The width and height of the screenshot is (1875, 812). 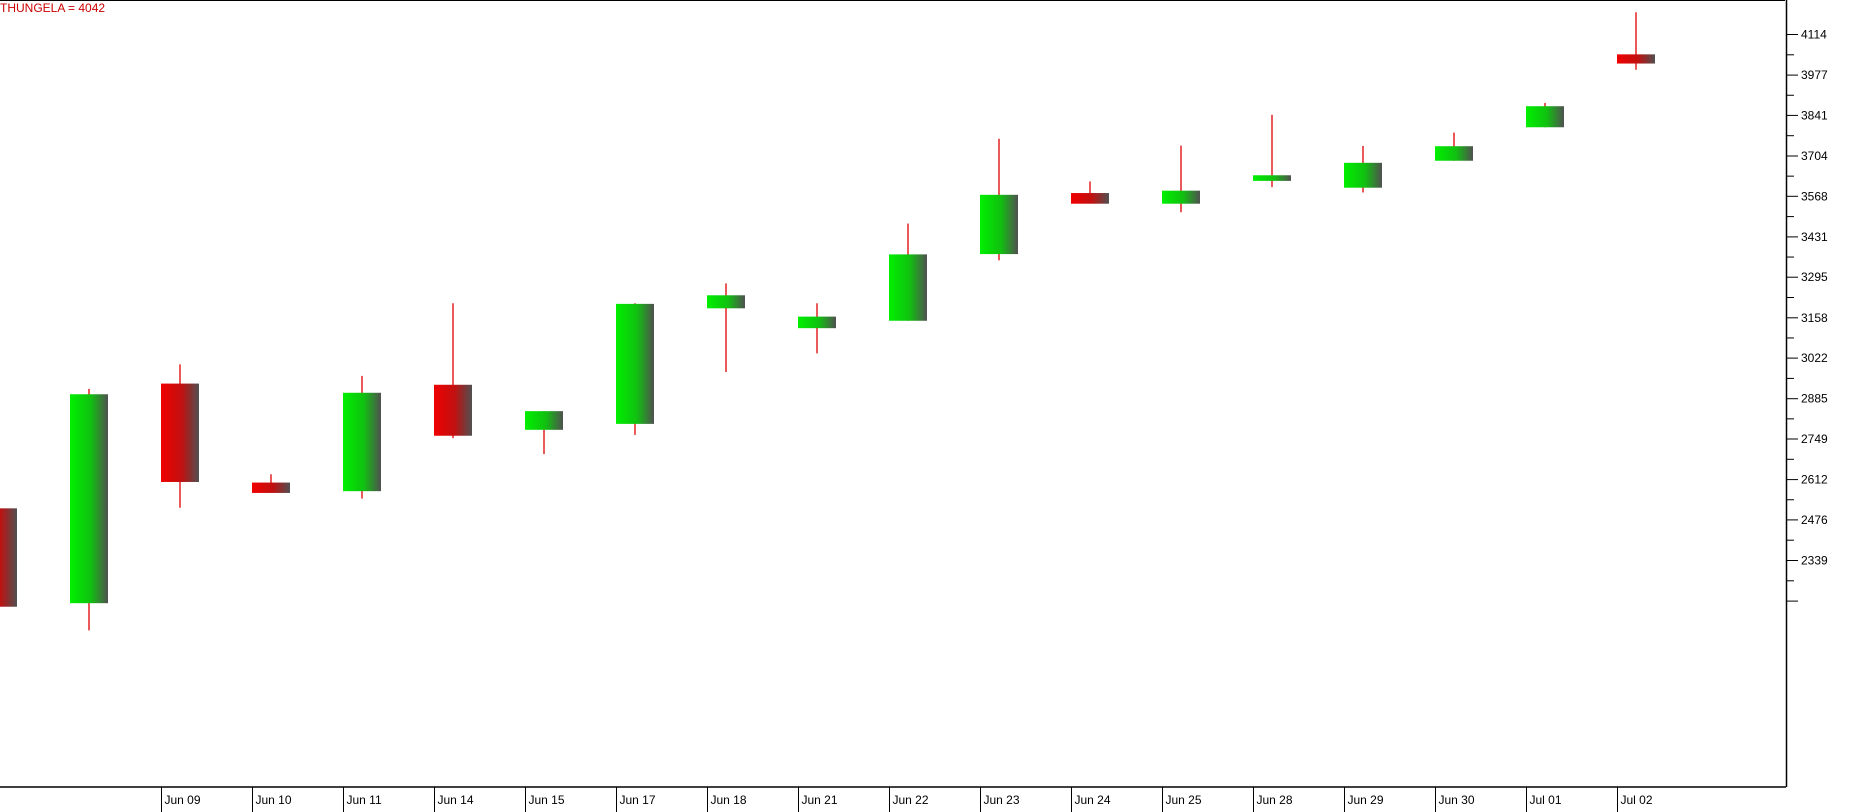 What do you see at coordinates (1814, 75) in the screenshot?
I see `y-tick-label: 3977` at bounding box center [1814, 75].